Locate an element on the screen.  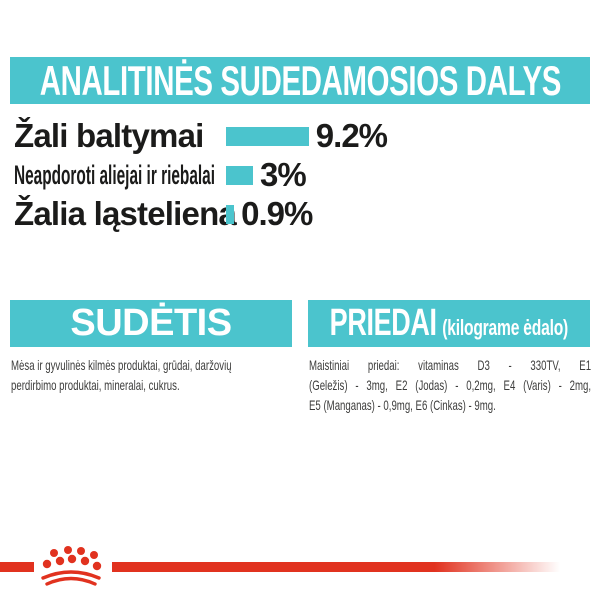
nutrition-row-label-wrap: Neapdoroti aliejai ir riebalai is located at coordinates (120, 175).